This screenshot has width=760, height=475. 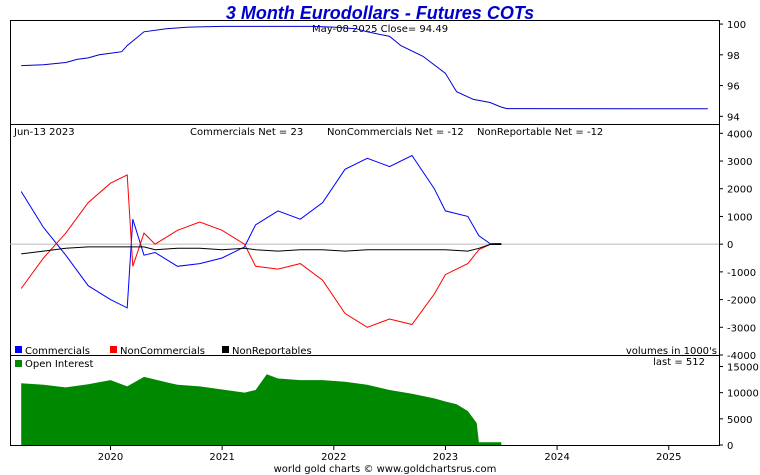 I want to click on last-value-label: last = 512, so click(x=679, y=362).